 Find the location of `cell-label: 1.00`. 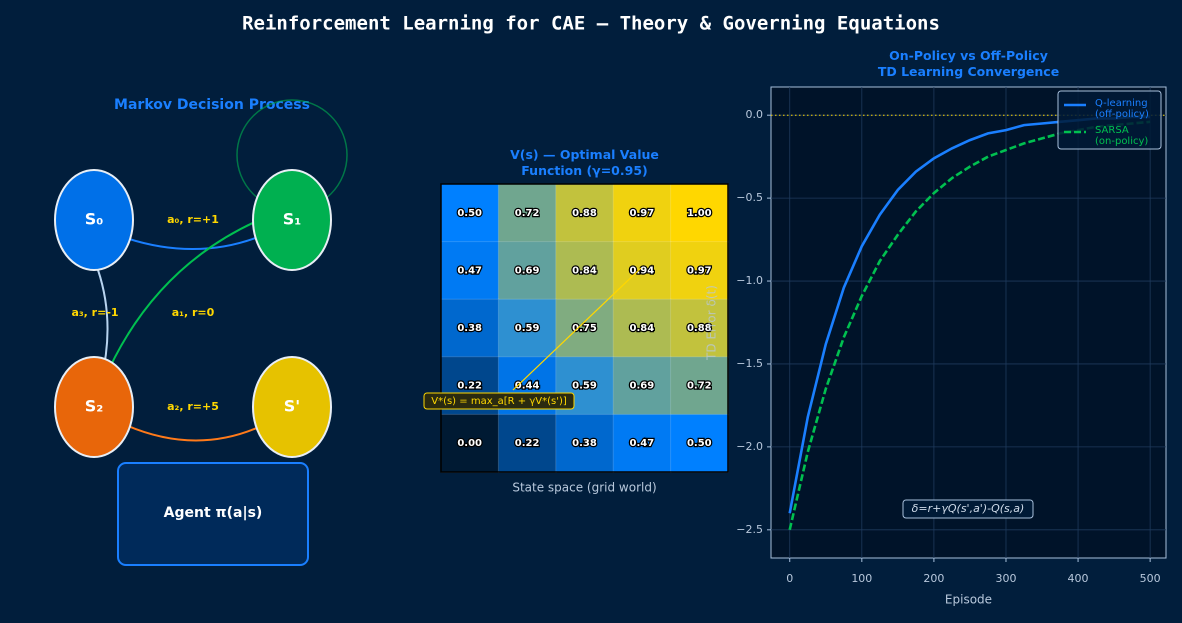

cell-label: 1.00 is located at coordinates (699, 213).